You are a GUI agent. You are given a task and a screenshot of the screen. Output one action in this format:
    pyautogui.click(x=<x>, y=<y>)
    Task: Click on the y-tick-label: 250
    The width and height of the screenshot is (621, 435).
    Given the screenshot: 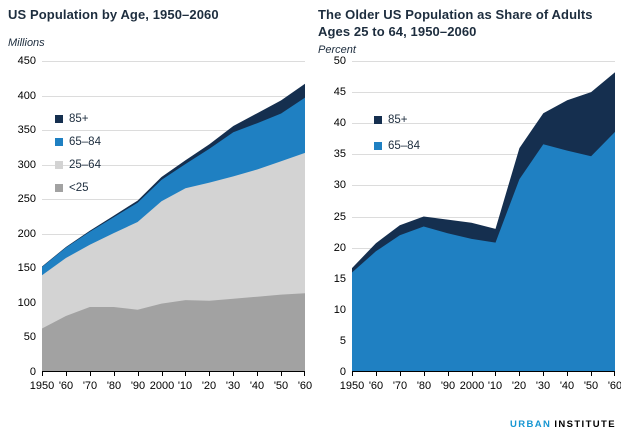 What is the action you would take?
    pyautogui.click(x=26, y=199)
    